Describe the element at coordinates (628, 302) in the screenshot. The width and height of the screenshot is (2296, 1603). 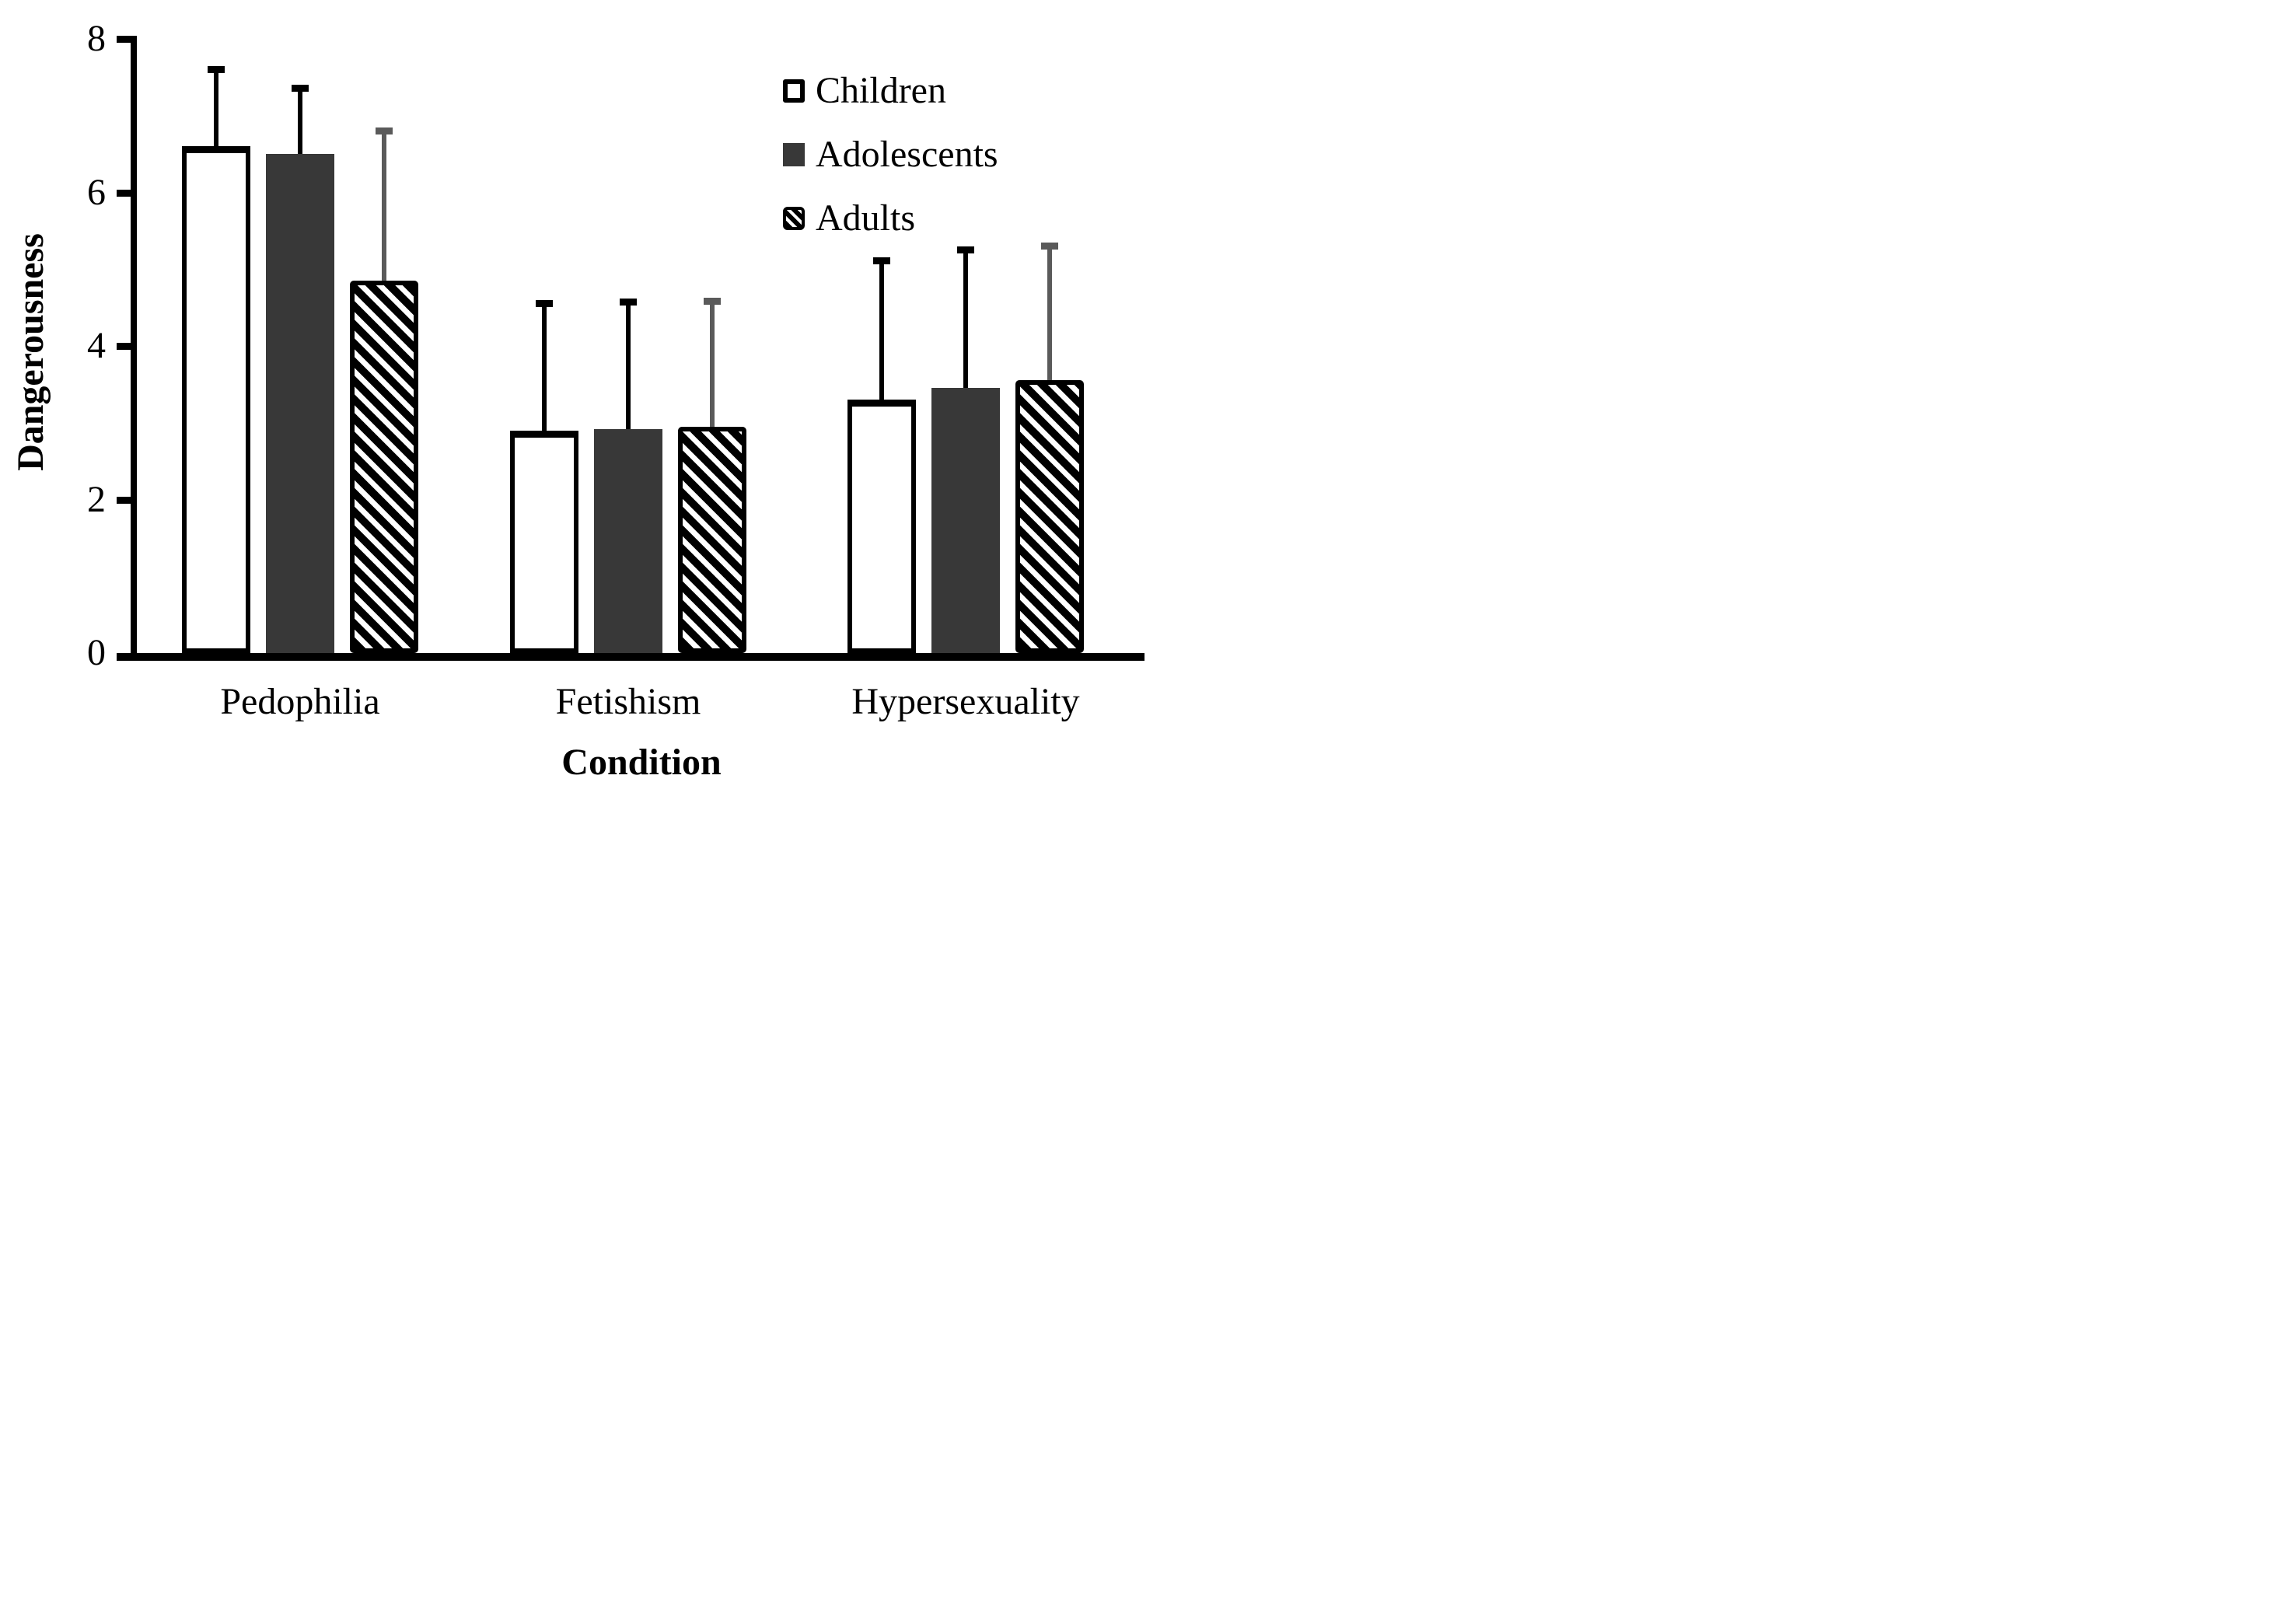
I see `error-cap-fetishism-adolescents` at that location.